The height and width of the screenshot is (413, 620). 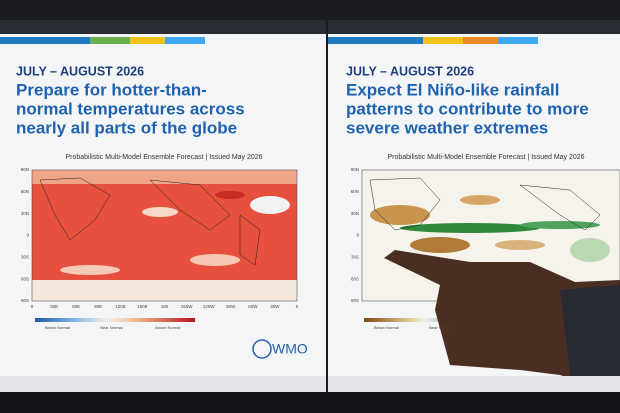 What do you see at coordinates (231, 306) in the screenshot?
I see `lon-label: 90W` at bounding box center [231, 306].